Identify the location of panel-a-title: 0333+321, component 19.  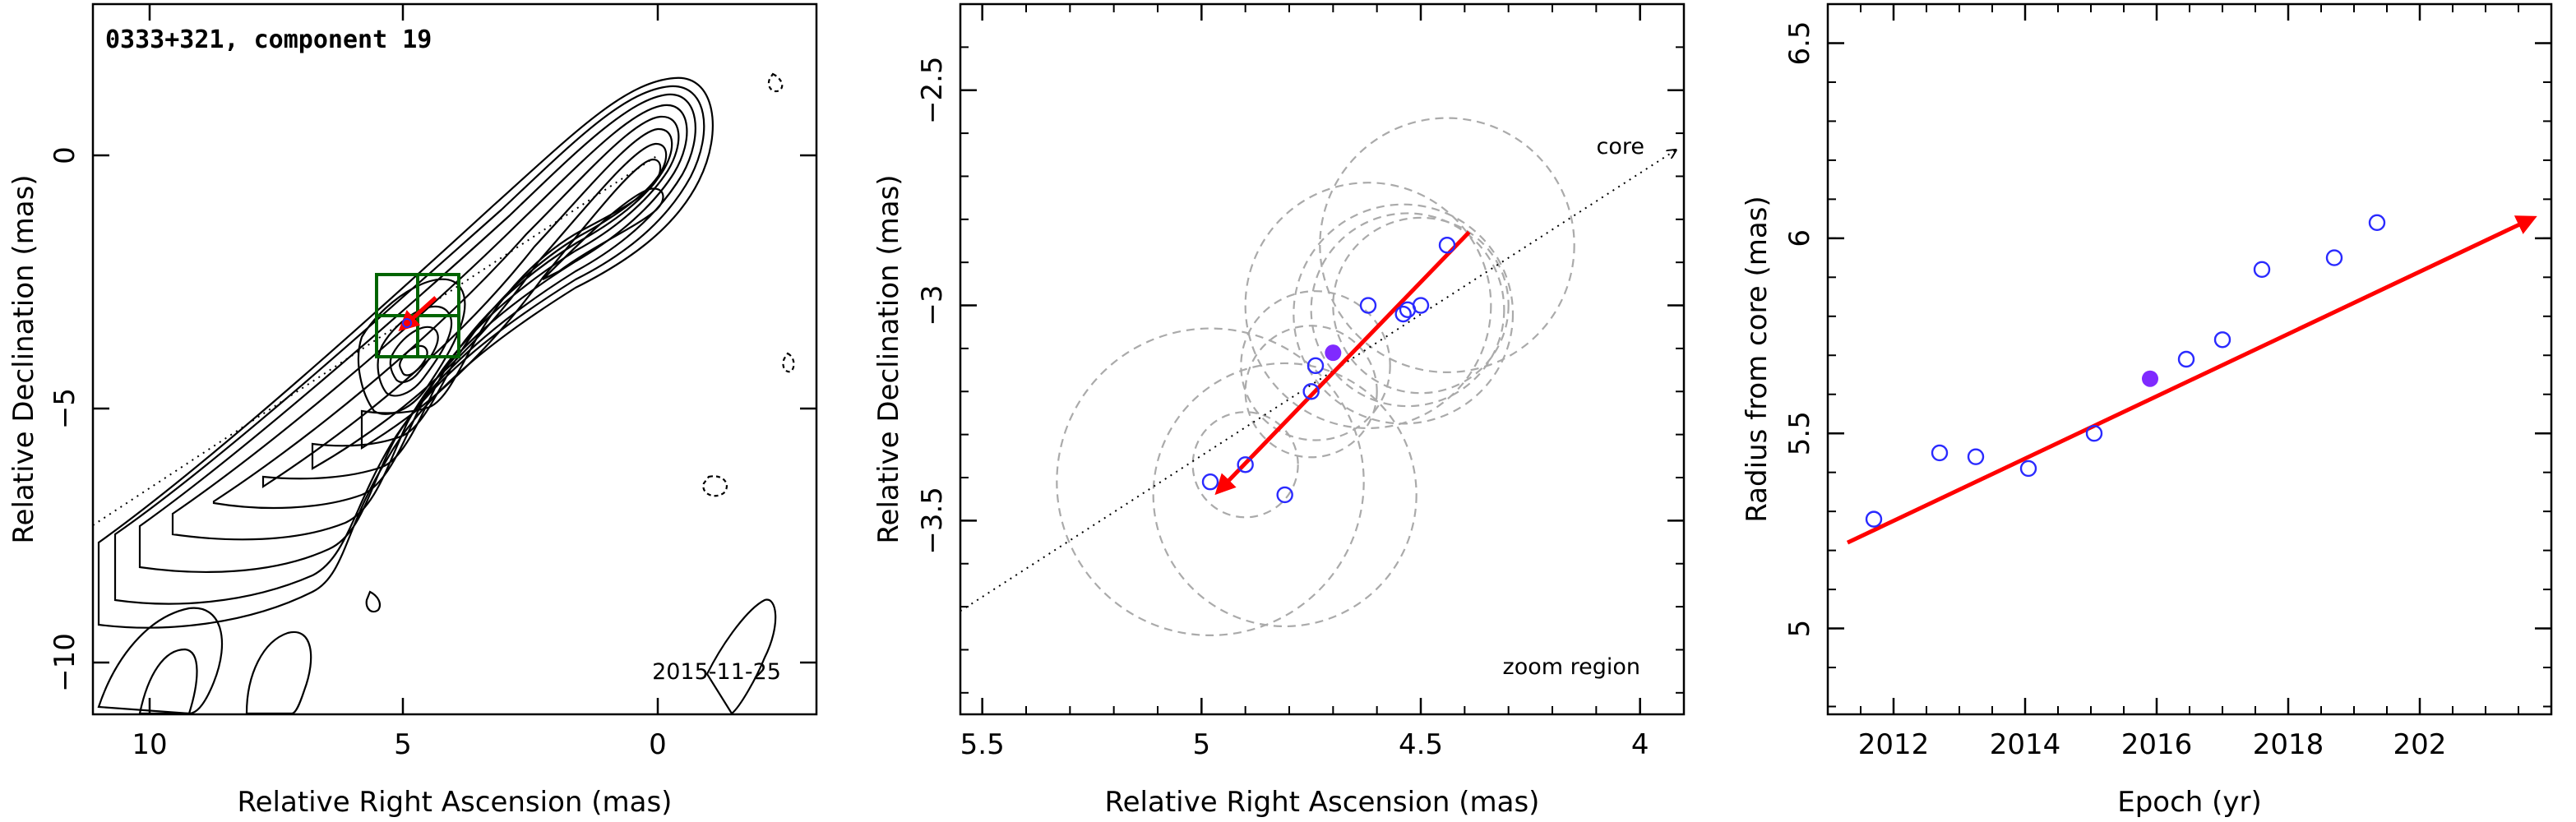
(268, 39).